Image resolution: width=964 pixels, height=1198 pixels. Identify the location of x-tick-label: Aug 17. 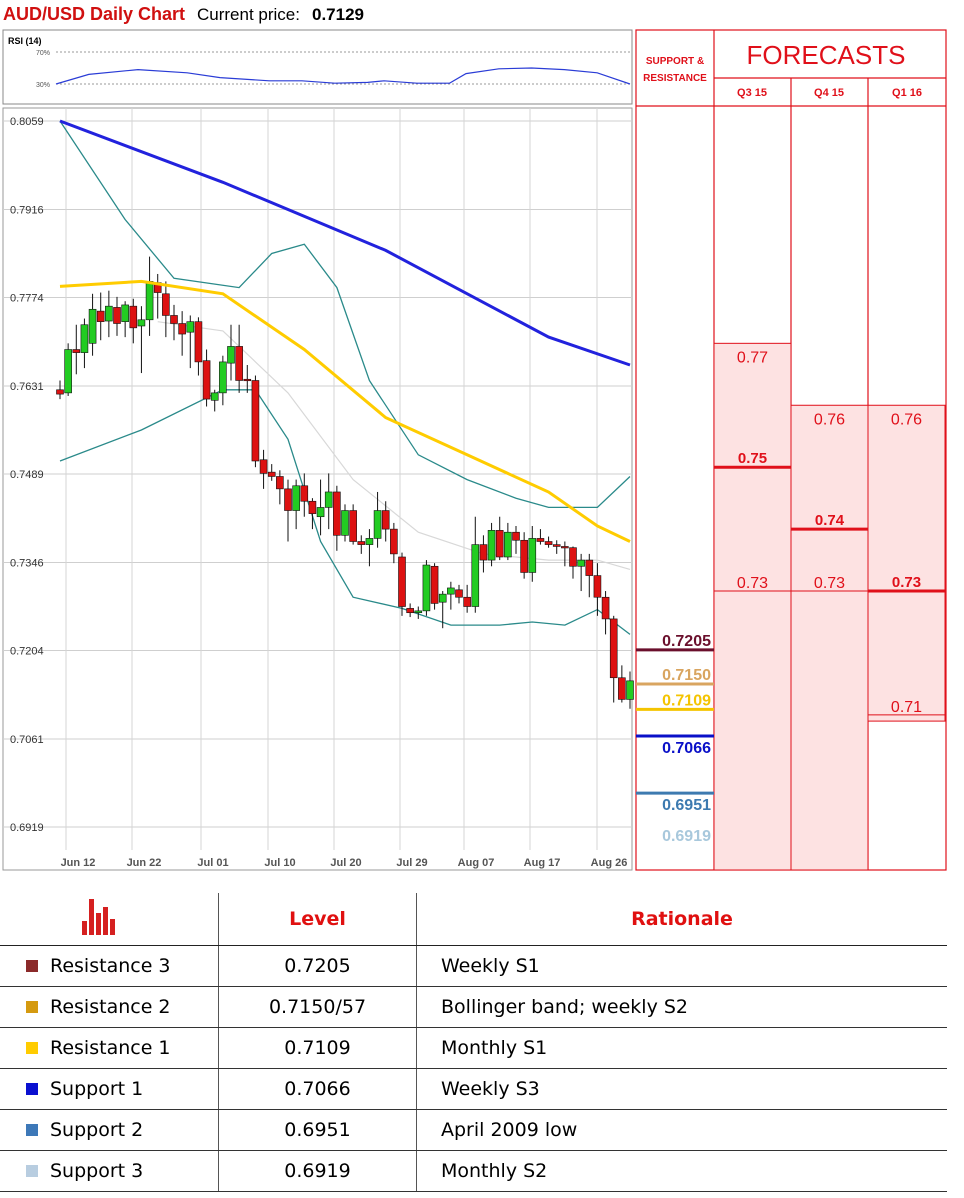
(542, 863).